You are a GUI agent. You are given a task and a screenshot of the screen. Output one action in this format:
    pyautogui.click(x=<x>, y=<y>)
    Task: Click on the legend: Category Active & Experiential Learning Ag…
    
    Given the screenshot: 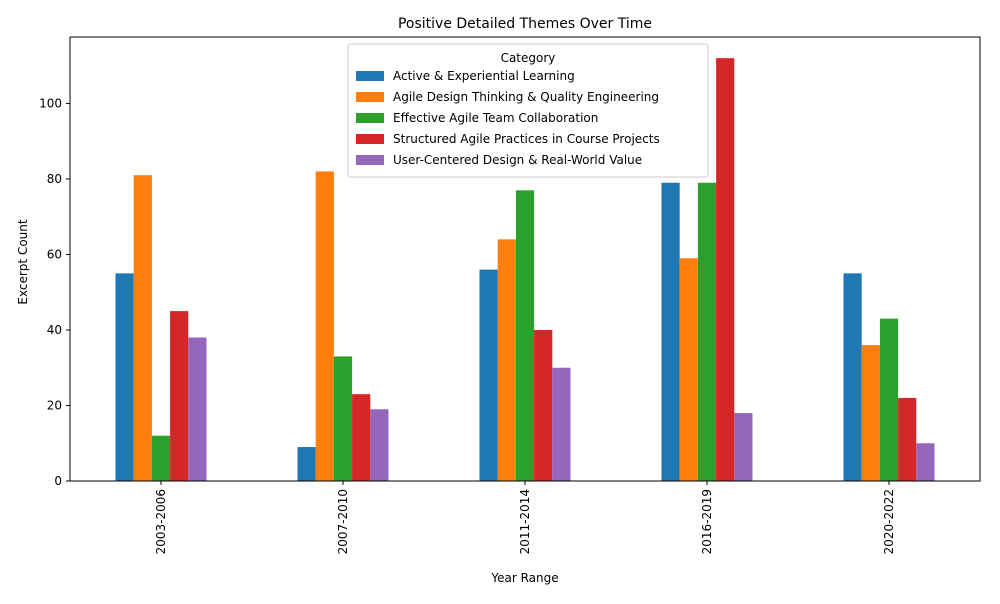 What is the action you would take?
    pyautogui.click(x=528, y=110)
    